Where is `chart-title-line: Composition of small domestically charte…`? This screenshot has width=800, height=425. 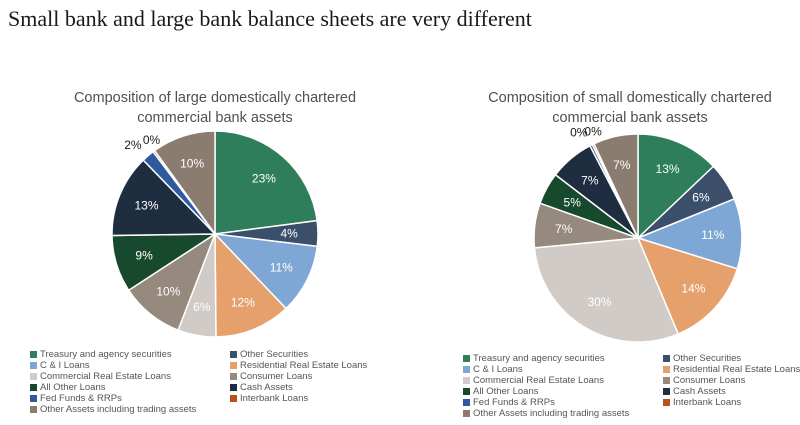 chart-title-line: Composition of small domestically charte… is located at coordinates (630, 98).